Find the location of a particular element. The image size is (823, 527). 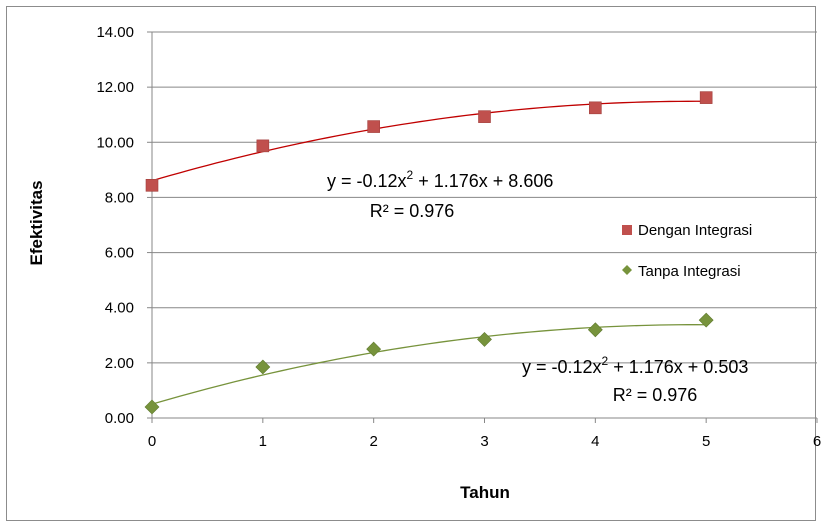

y-tick-label: 0.00 is located at coordinates (119, 418).